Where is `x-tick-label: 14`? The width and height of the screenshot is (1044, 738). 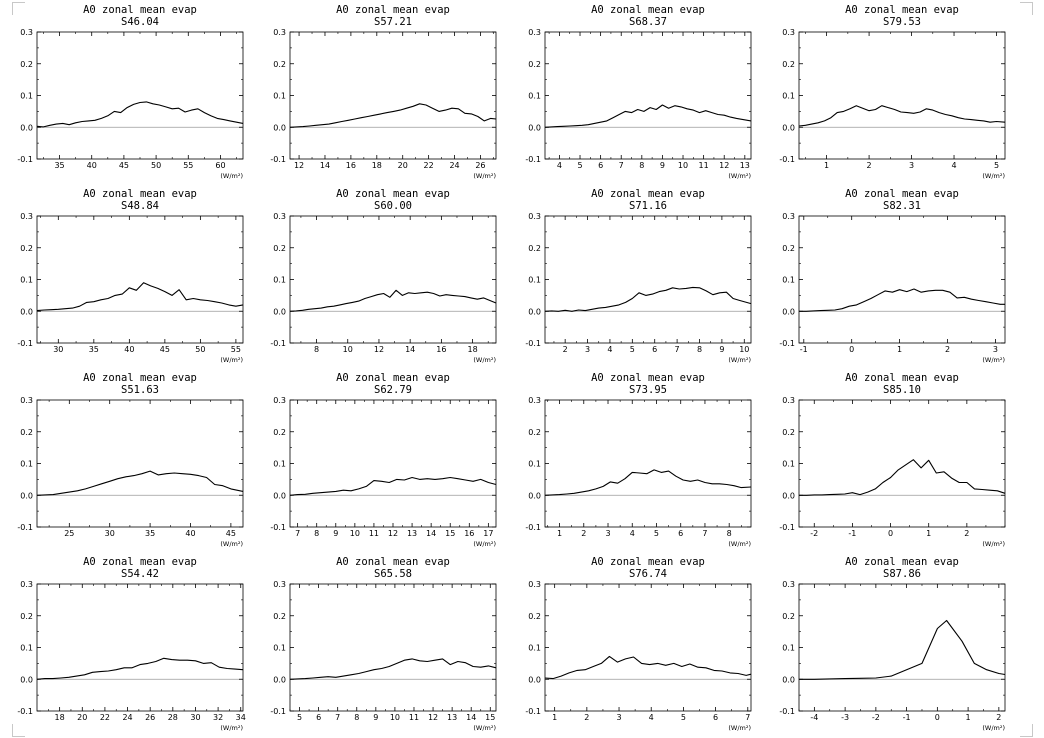
x-tick-label: 14 is located at coordinates (471, 717).